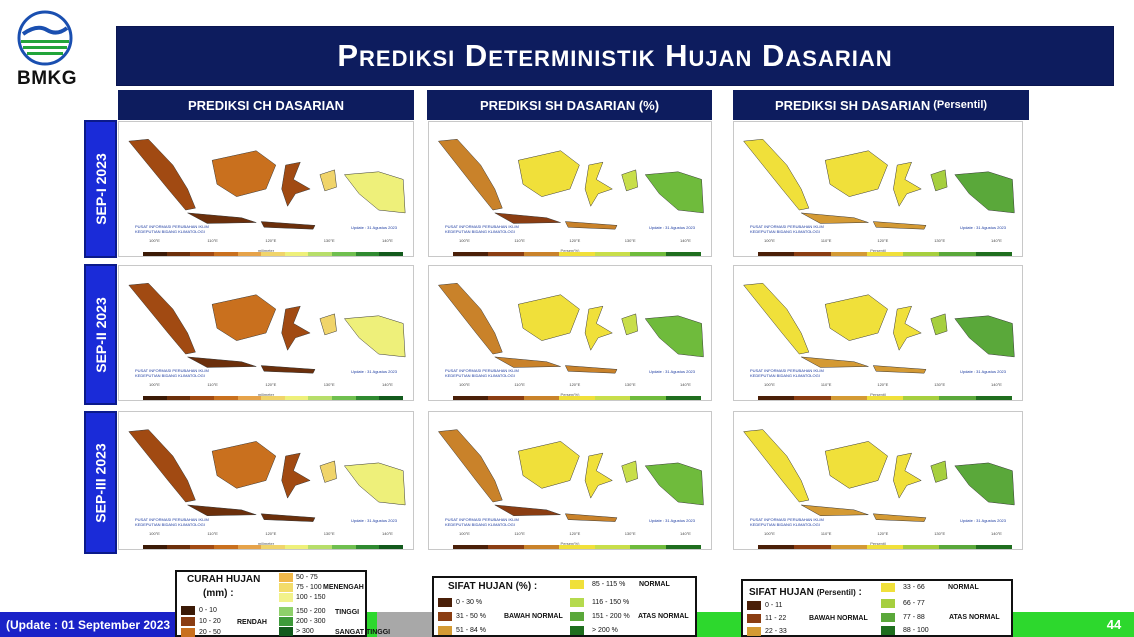 The width and height of the screenshot is (1134, 637). Describe the element at coordinates (960, 105) in the screenshot. I see `column-header-suffix: (Persentil)` at that location.